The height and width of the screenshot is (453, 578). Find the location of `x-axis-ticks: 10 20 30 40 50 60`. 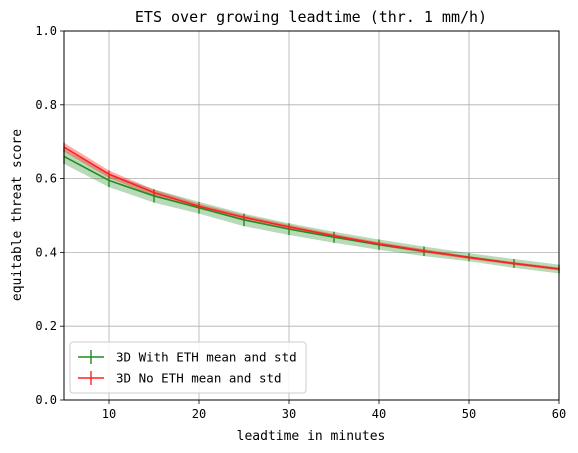

x-axis-ticks: 10 20 30 40 50 60 is located at coordinates (334, 410).